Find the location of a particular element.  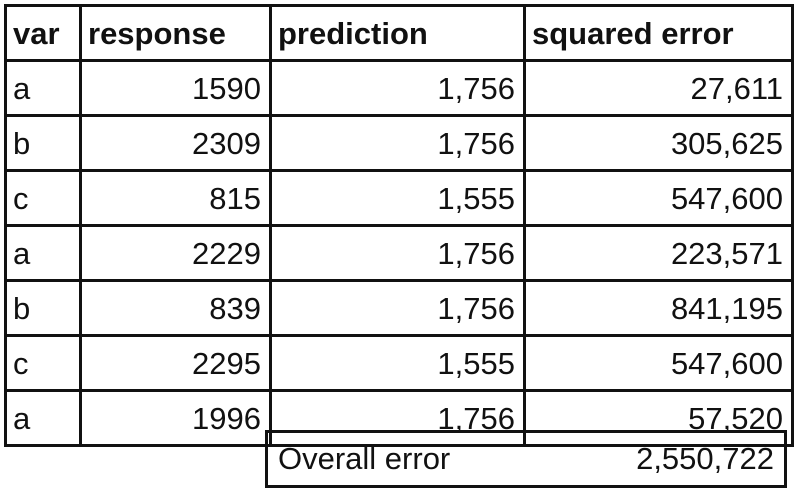

overall-error-value: 2,550,722 is located at coordinates (705, 458).